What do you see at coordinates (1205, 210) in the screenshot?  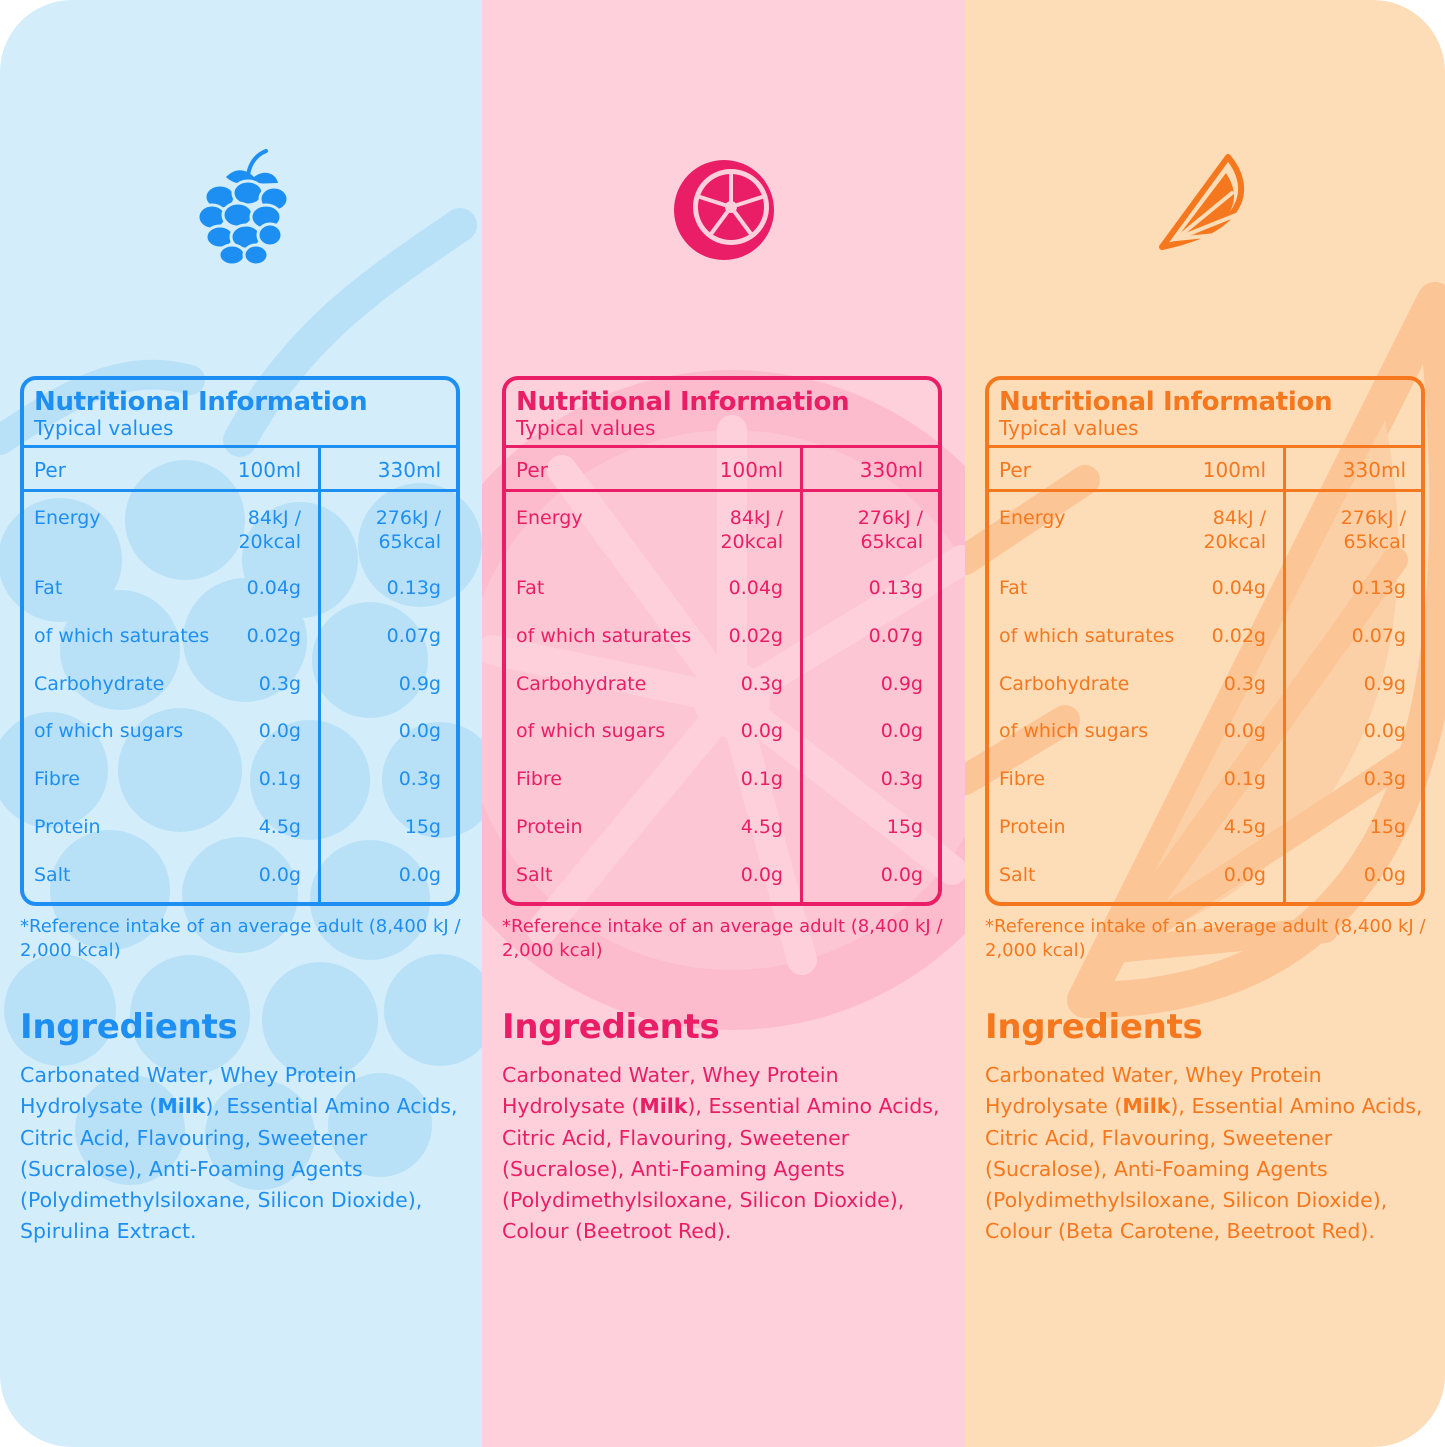 I see `orange-slice-icon` at bounding box center [1205, 210].